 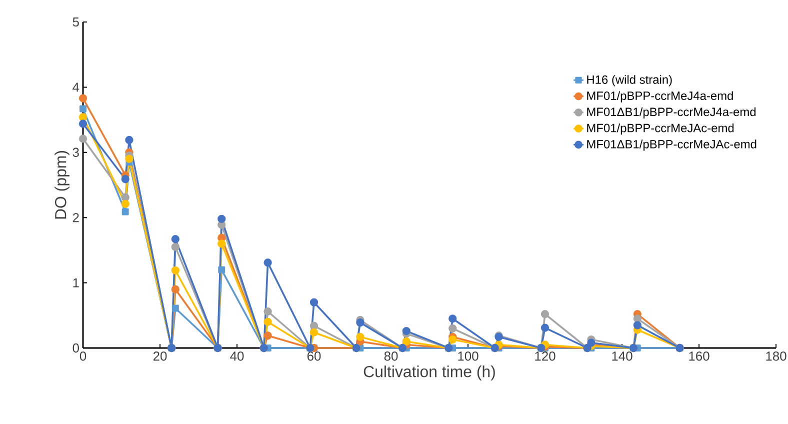 What do you see at coordinates (391, 356) in the screenshot?
I see `x-tick-label: 80` at bounding box center [391, 356].